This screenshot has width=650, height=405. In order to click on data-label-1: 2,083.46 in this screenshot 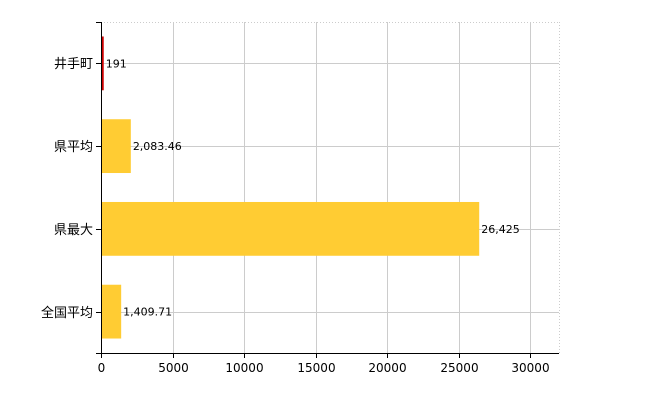, I will do `click(157, 146)`.